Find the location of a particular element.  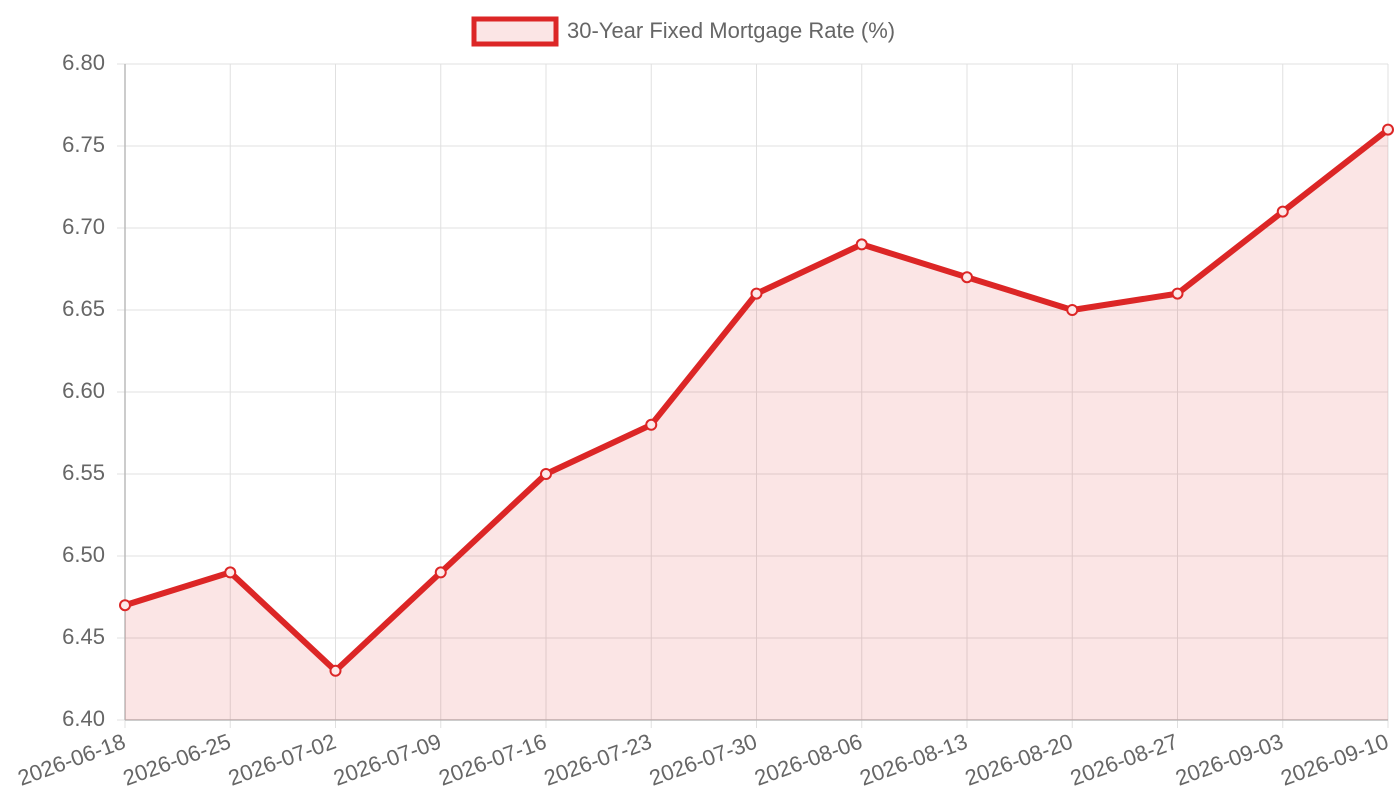

x-tick-label: 2026-07-02 is located at coordinates (282, 760).